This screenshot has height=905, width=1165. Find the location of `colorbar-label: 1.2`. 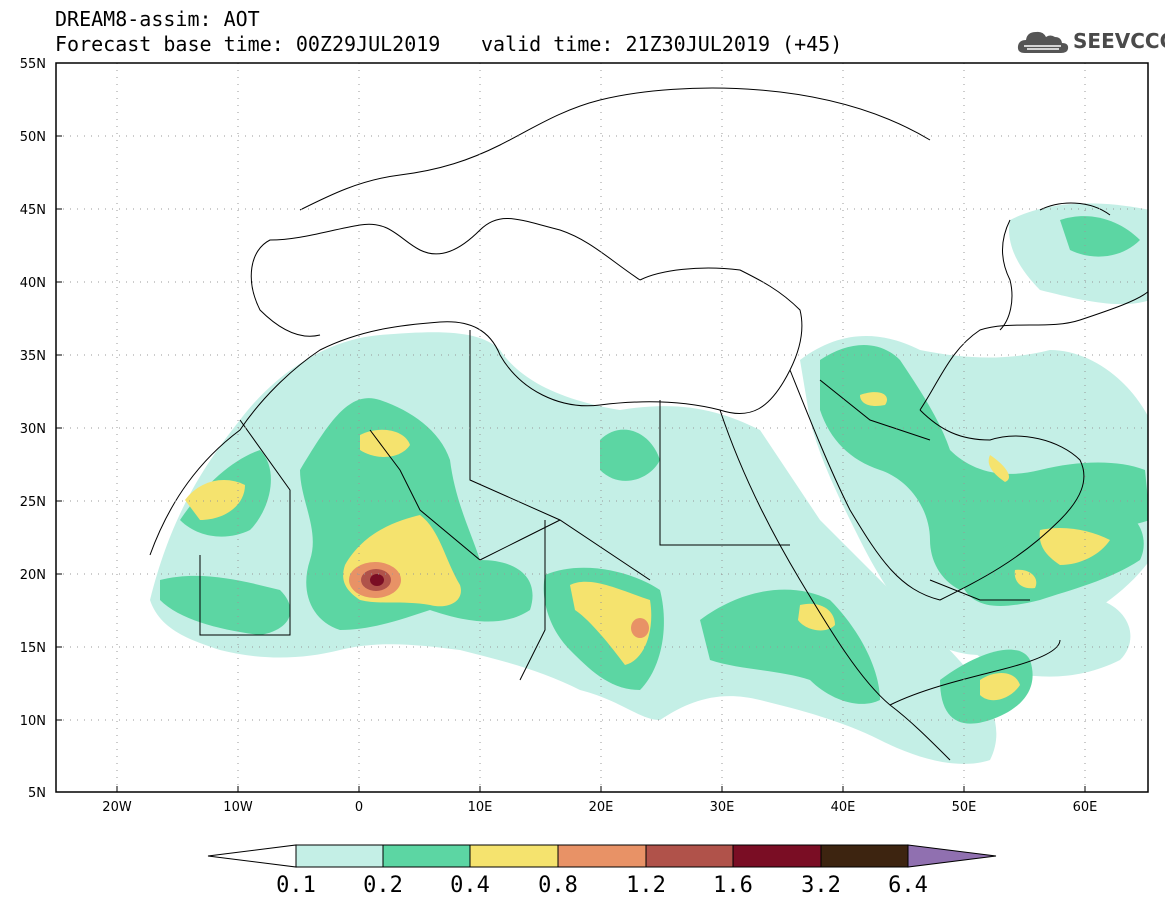

colorbar-label: 1.2 is located at coordinates (646, 885).